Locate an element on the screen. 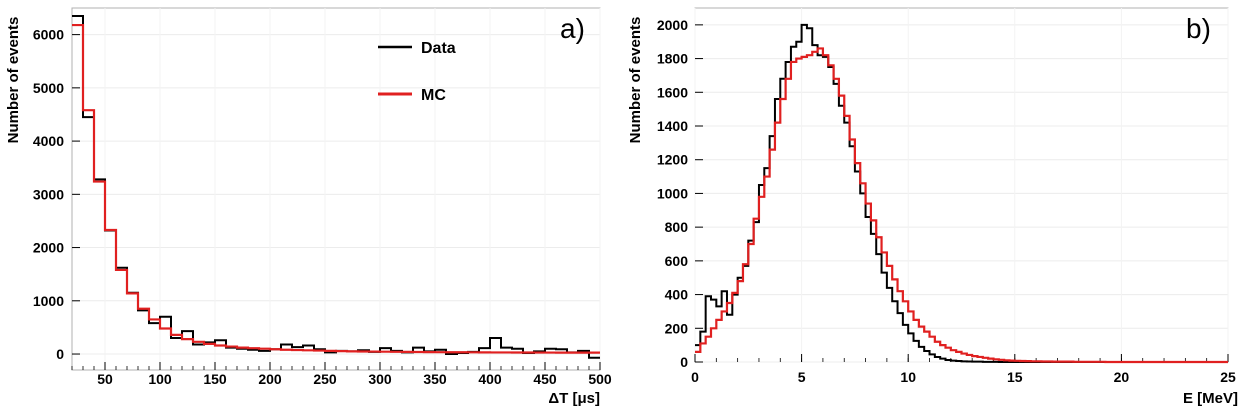 Image resolution: width=1242 pixels, height=412 pixels. panel-b-y-ticks: 0 200 400 600 800 1000 1200 1400 1600 1800 2000 is located at coordinates (680, 193).